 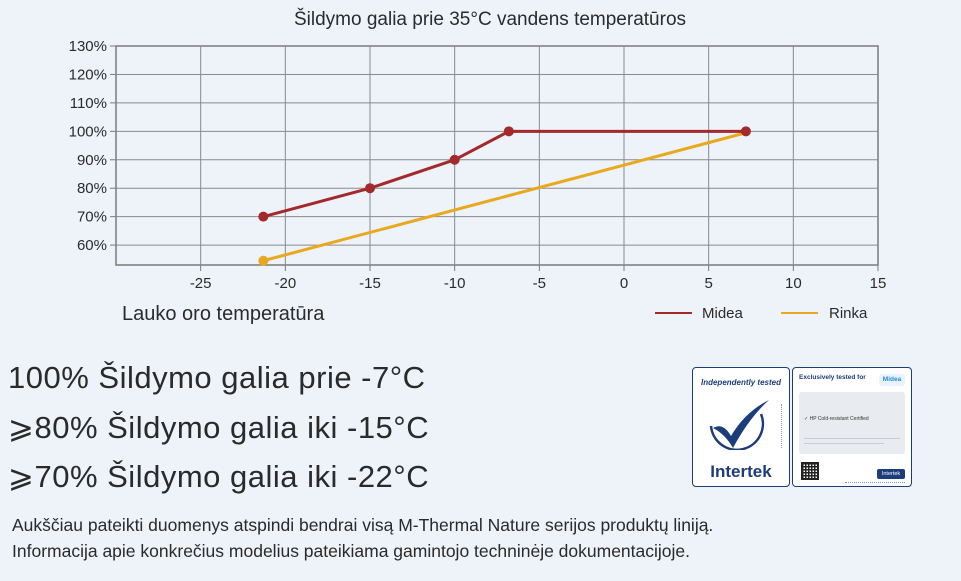 What do you see at coordinates (793, 283) in the screenshot?
I see `x-tick-label: 10` at bounding box center [793, 283].